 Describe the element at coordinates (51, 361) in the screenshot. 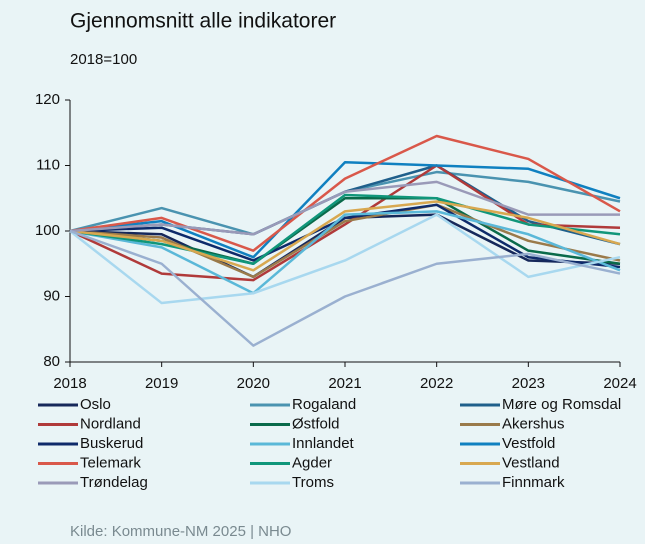

I see `y-tick-label: 80` at that location.